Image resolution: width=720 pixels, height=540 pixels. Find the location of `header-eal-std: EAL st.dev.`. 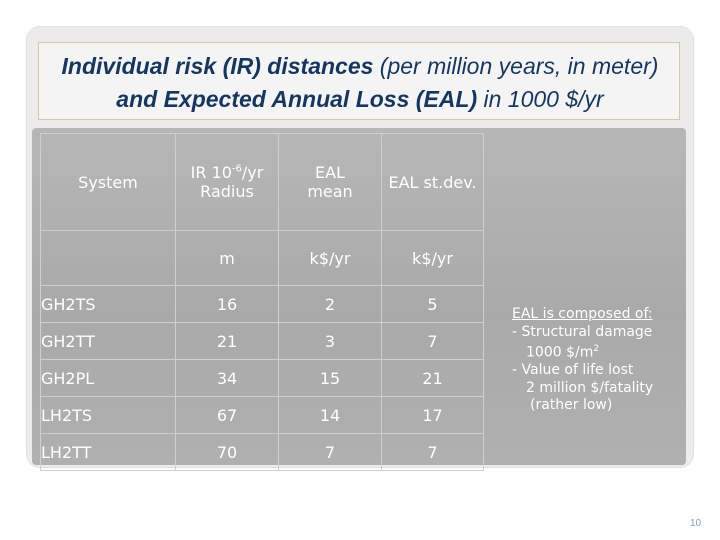

header-eal-std: EAL st.dev. is located at coordinates (432, 182).